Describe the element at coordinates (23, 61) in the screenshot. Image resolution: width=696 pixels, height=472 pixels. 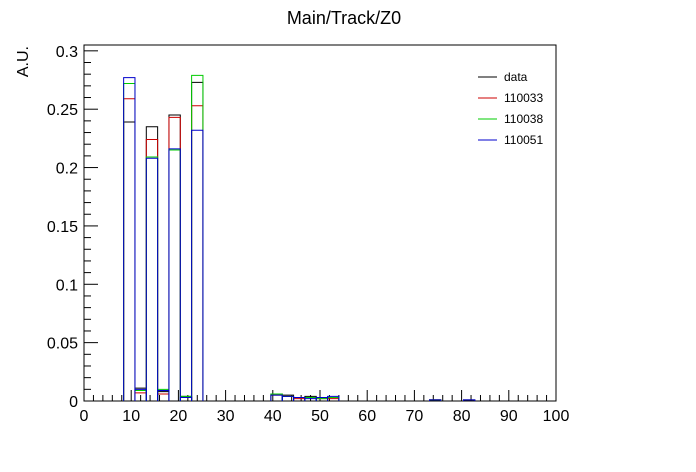
I see `y-axis-title: A.U.` at that location.